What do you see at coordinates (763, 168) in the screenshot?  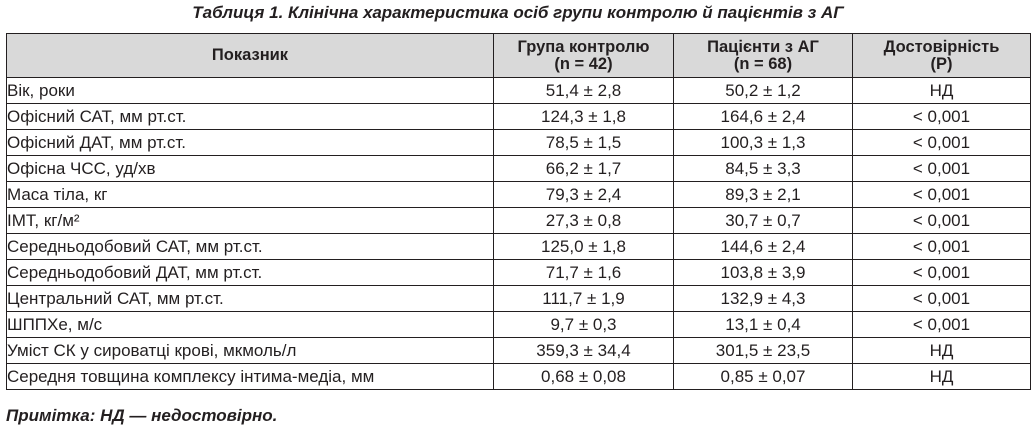 I see `cell-patients: 84,5 ± 3,3` at bounding box center [763, 168].